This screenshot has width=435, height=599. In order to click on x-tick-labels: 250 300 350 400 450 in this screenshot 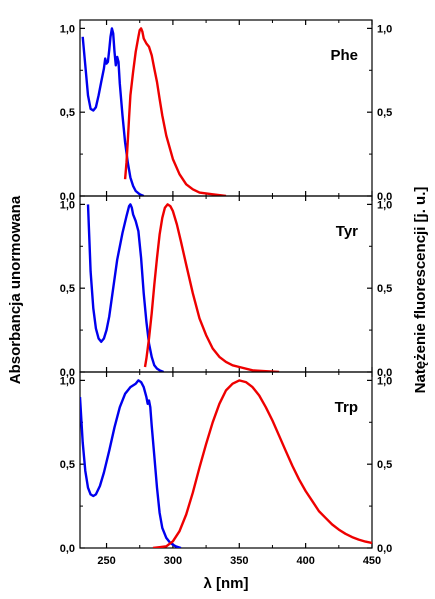, I will do `click(239, 561)`.